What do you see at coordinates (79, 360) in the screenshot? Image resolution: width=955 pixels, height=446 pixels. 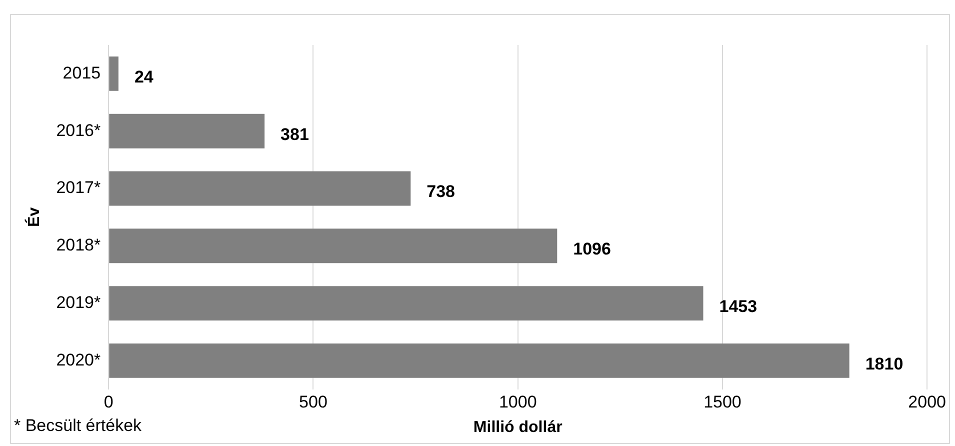 I see `y-tick-label: 2020*` at bounding box center [79, 360].